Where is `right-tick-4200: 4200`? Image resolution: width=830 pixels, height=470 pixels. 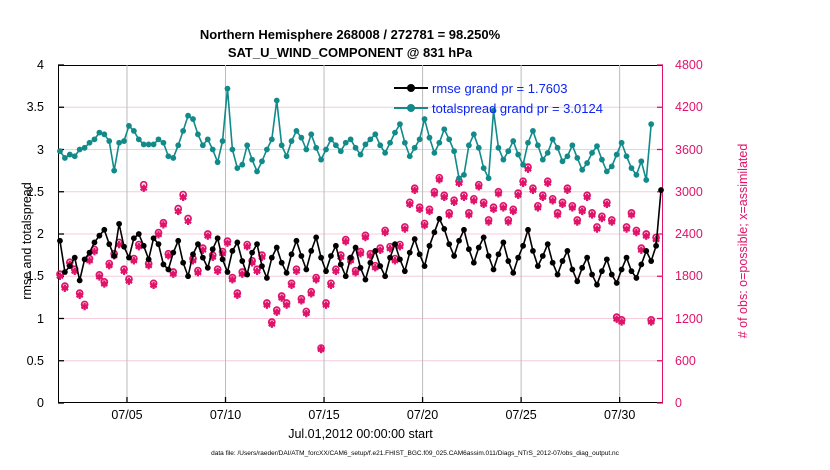
right-tick-4200: 4200 is located at coordinates (689, 107).